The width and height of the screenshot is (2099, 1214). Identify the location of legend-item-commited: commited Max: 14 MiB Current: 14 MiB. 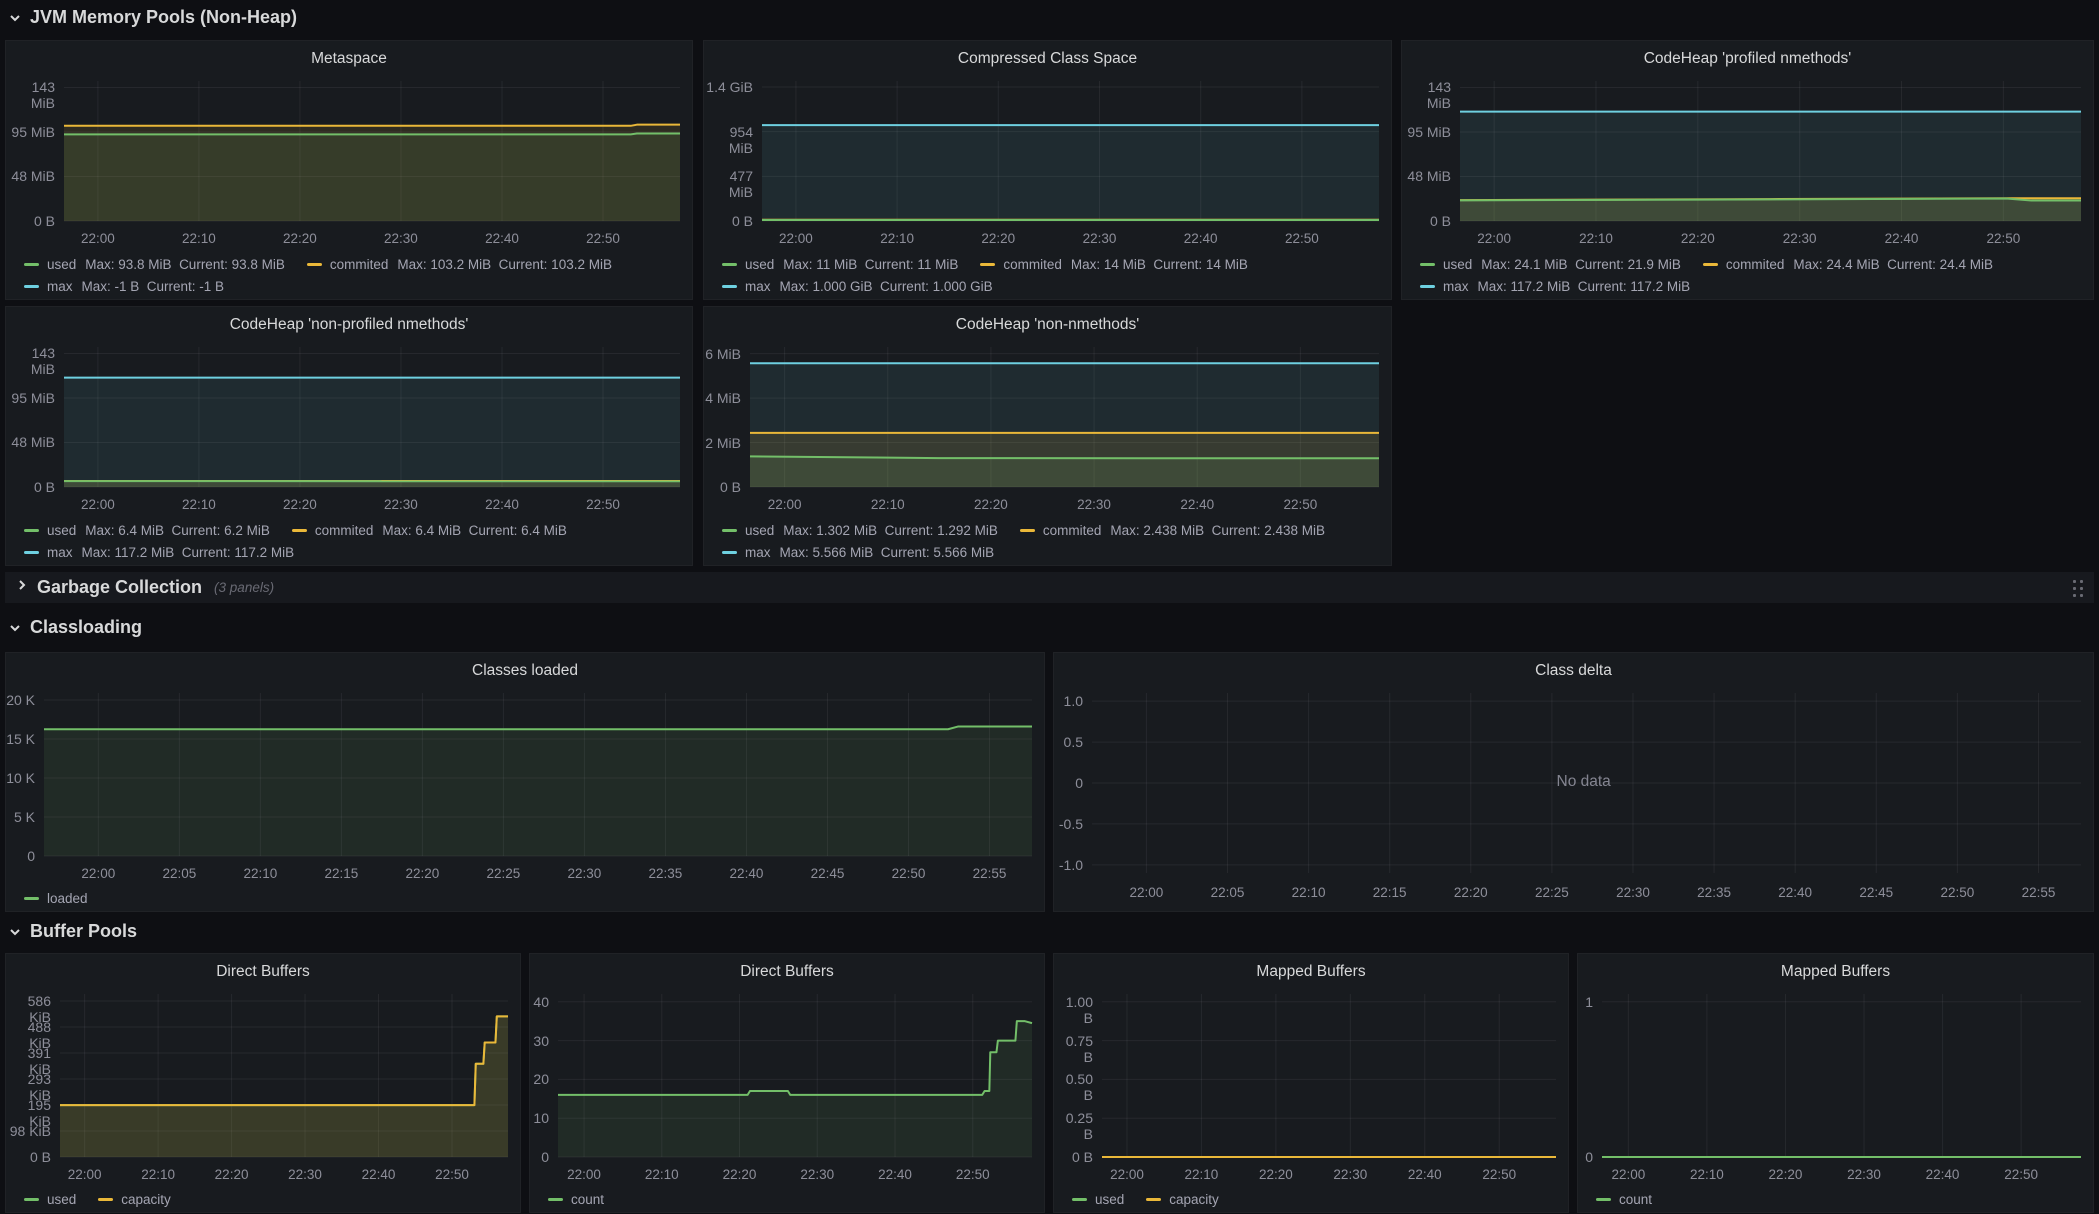
(1114, 264).